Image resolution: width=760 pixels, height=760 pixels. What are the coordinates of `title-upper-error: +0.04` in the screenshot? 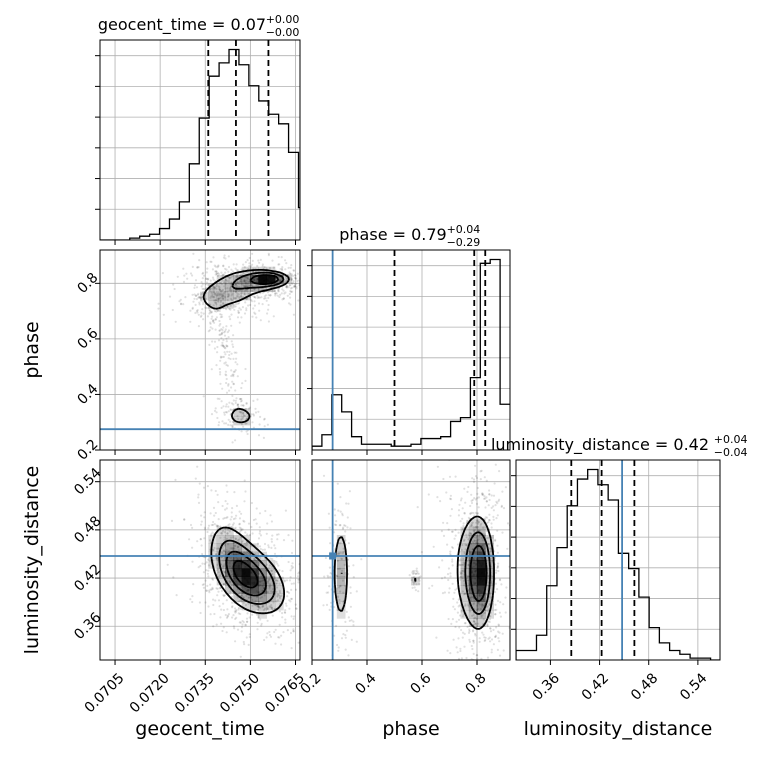 It's located at (731, 439).